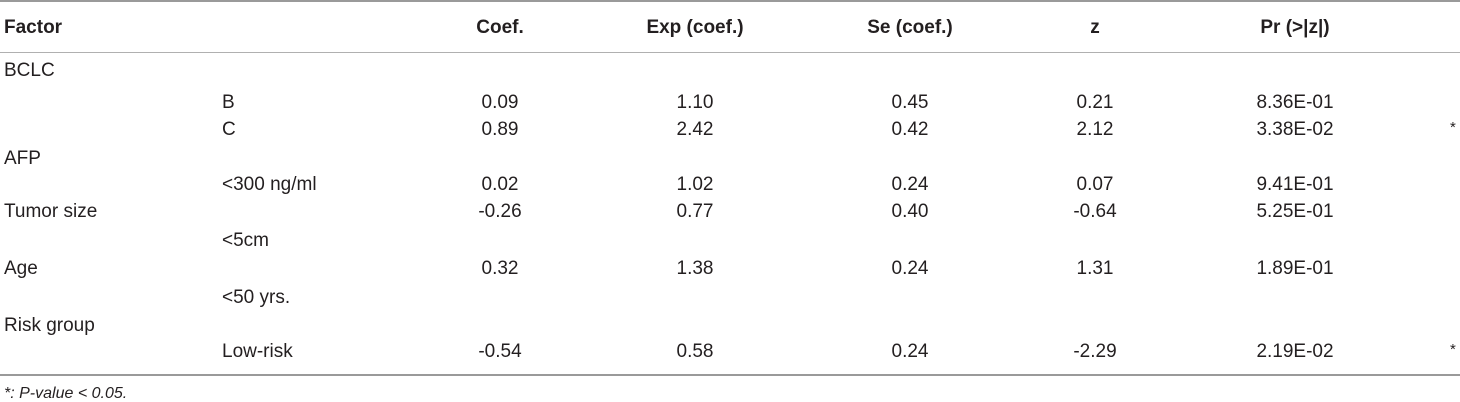 The image size is (1460, 402). I want to click on header-exp-coef: Exp (coef.), so click(695, 27).